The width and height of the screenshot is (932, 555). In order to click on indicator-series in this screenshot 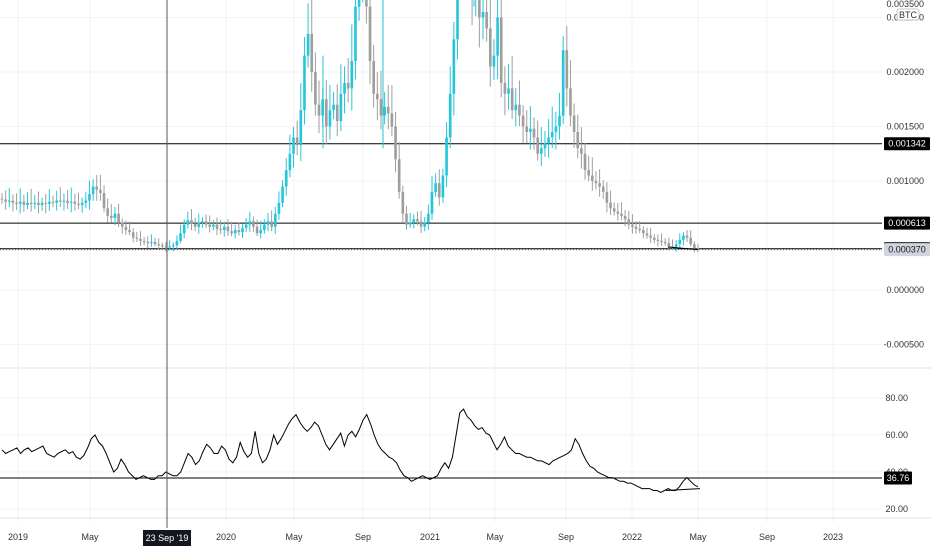, I will do `click(441, 450)`.